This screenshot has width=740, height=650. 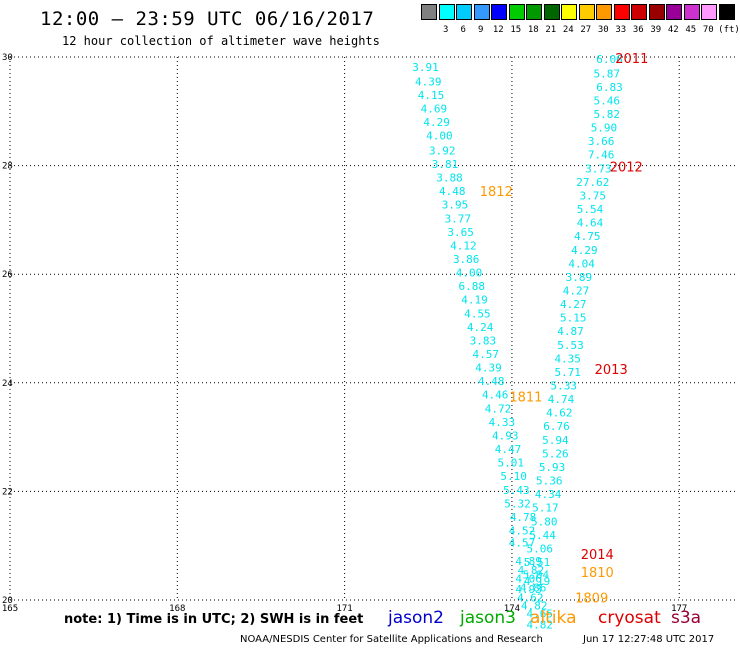 I want to click on swh-data-label: 3.65, so click(x=460, y=232).